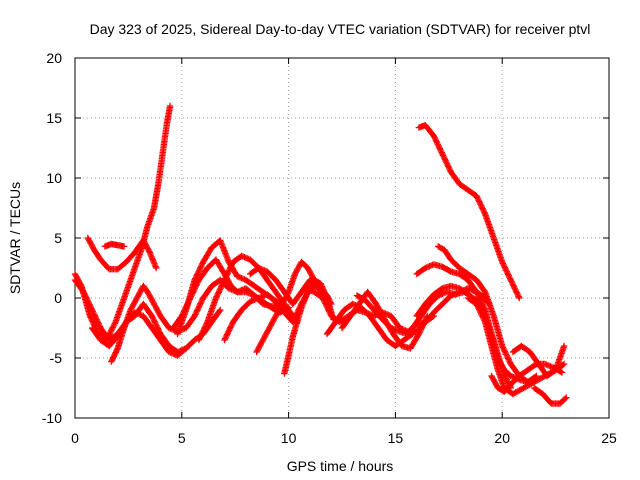  I want to click on y-tick-label: 0, so click(58, 298).